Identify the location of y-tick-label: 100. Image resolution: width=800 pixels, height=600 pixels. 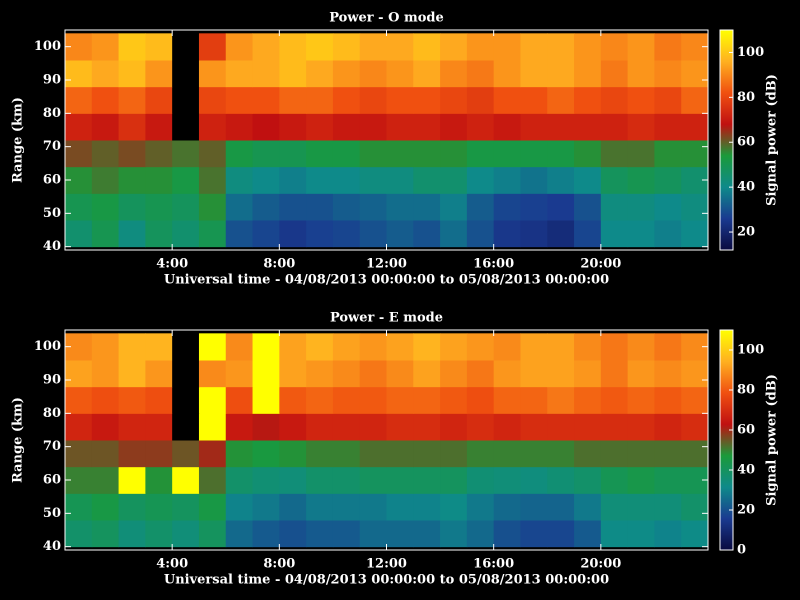
(47, 346).